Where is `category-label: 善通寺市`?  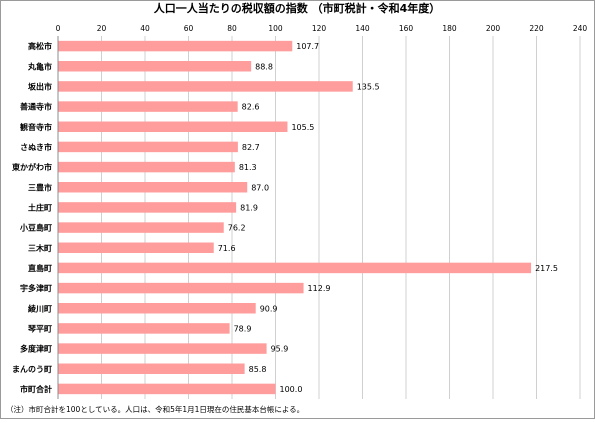
category-label: 善通寺市 is located at coordinates (36, 107).